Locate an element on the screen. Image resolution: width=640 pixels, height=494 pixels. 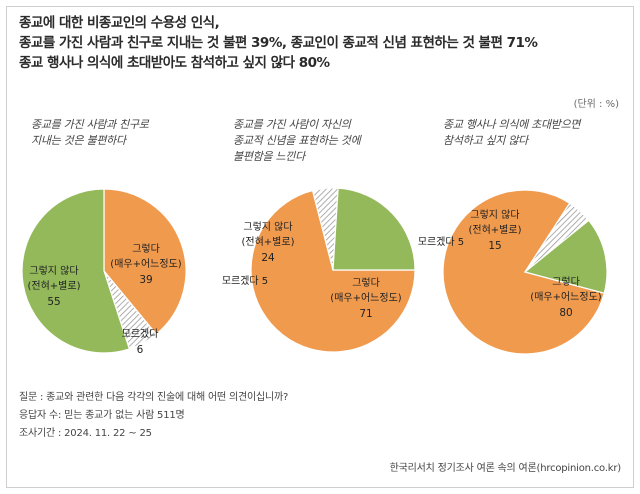
pie-2-label-dk: 모르겠다 5 is located at coordinates (245, 281).